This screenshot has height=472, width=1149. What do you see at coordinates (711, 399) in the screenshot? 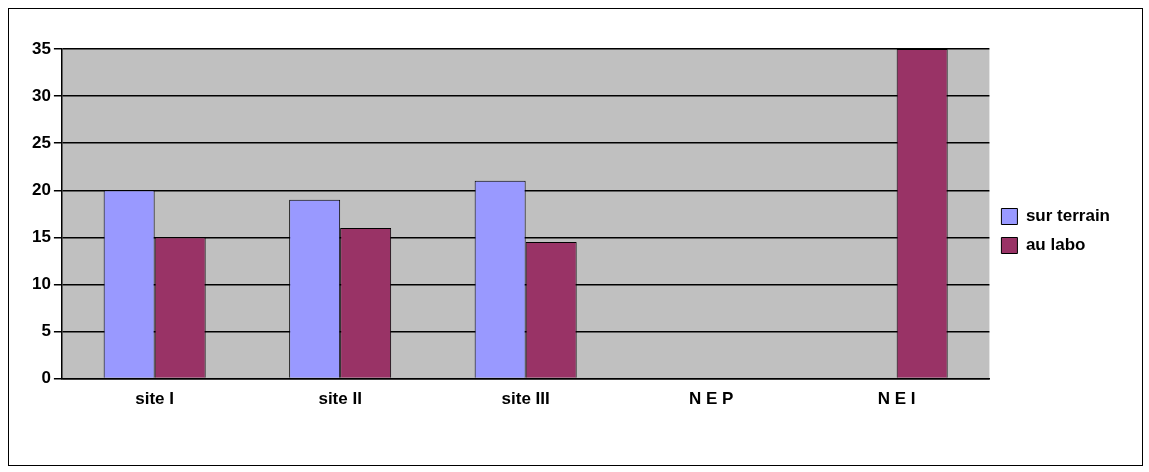
I see `x-tick-label: N E P` at bounding box center [711, 399].